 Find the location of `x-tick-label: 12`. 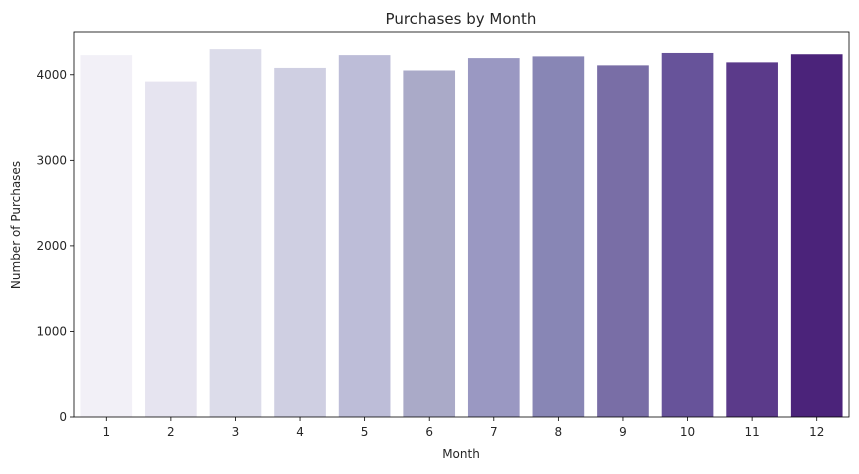

x-tick-label: 12 is located at coordinates (816, 432).